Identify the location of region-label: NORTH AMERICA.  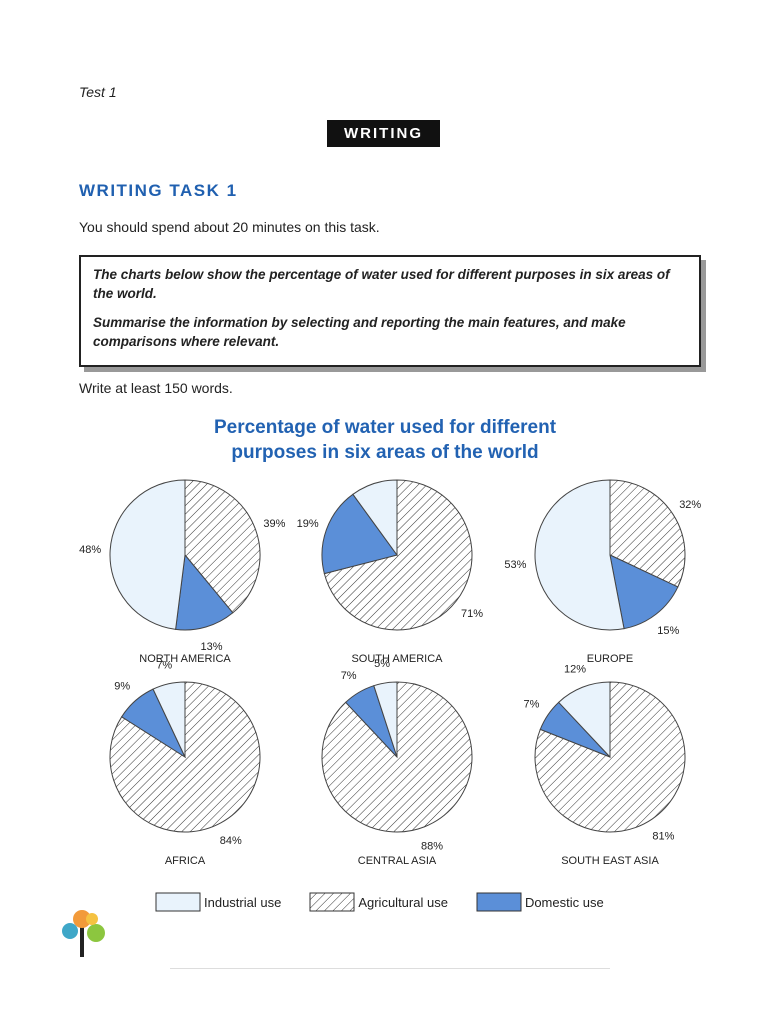
(185, 659).